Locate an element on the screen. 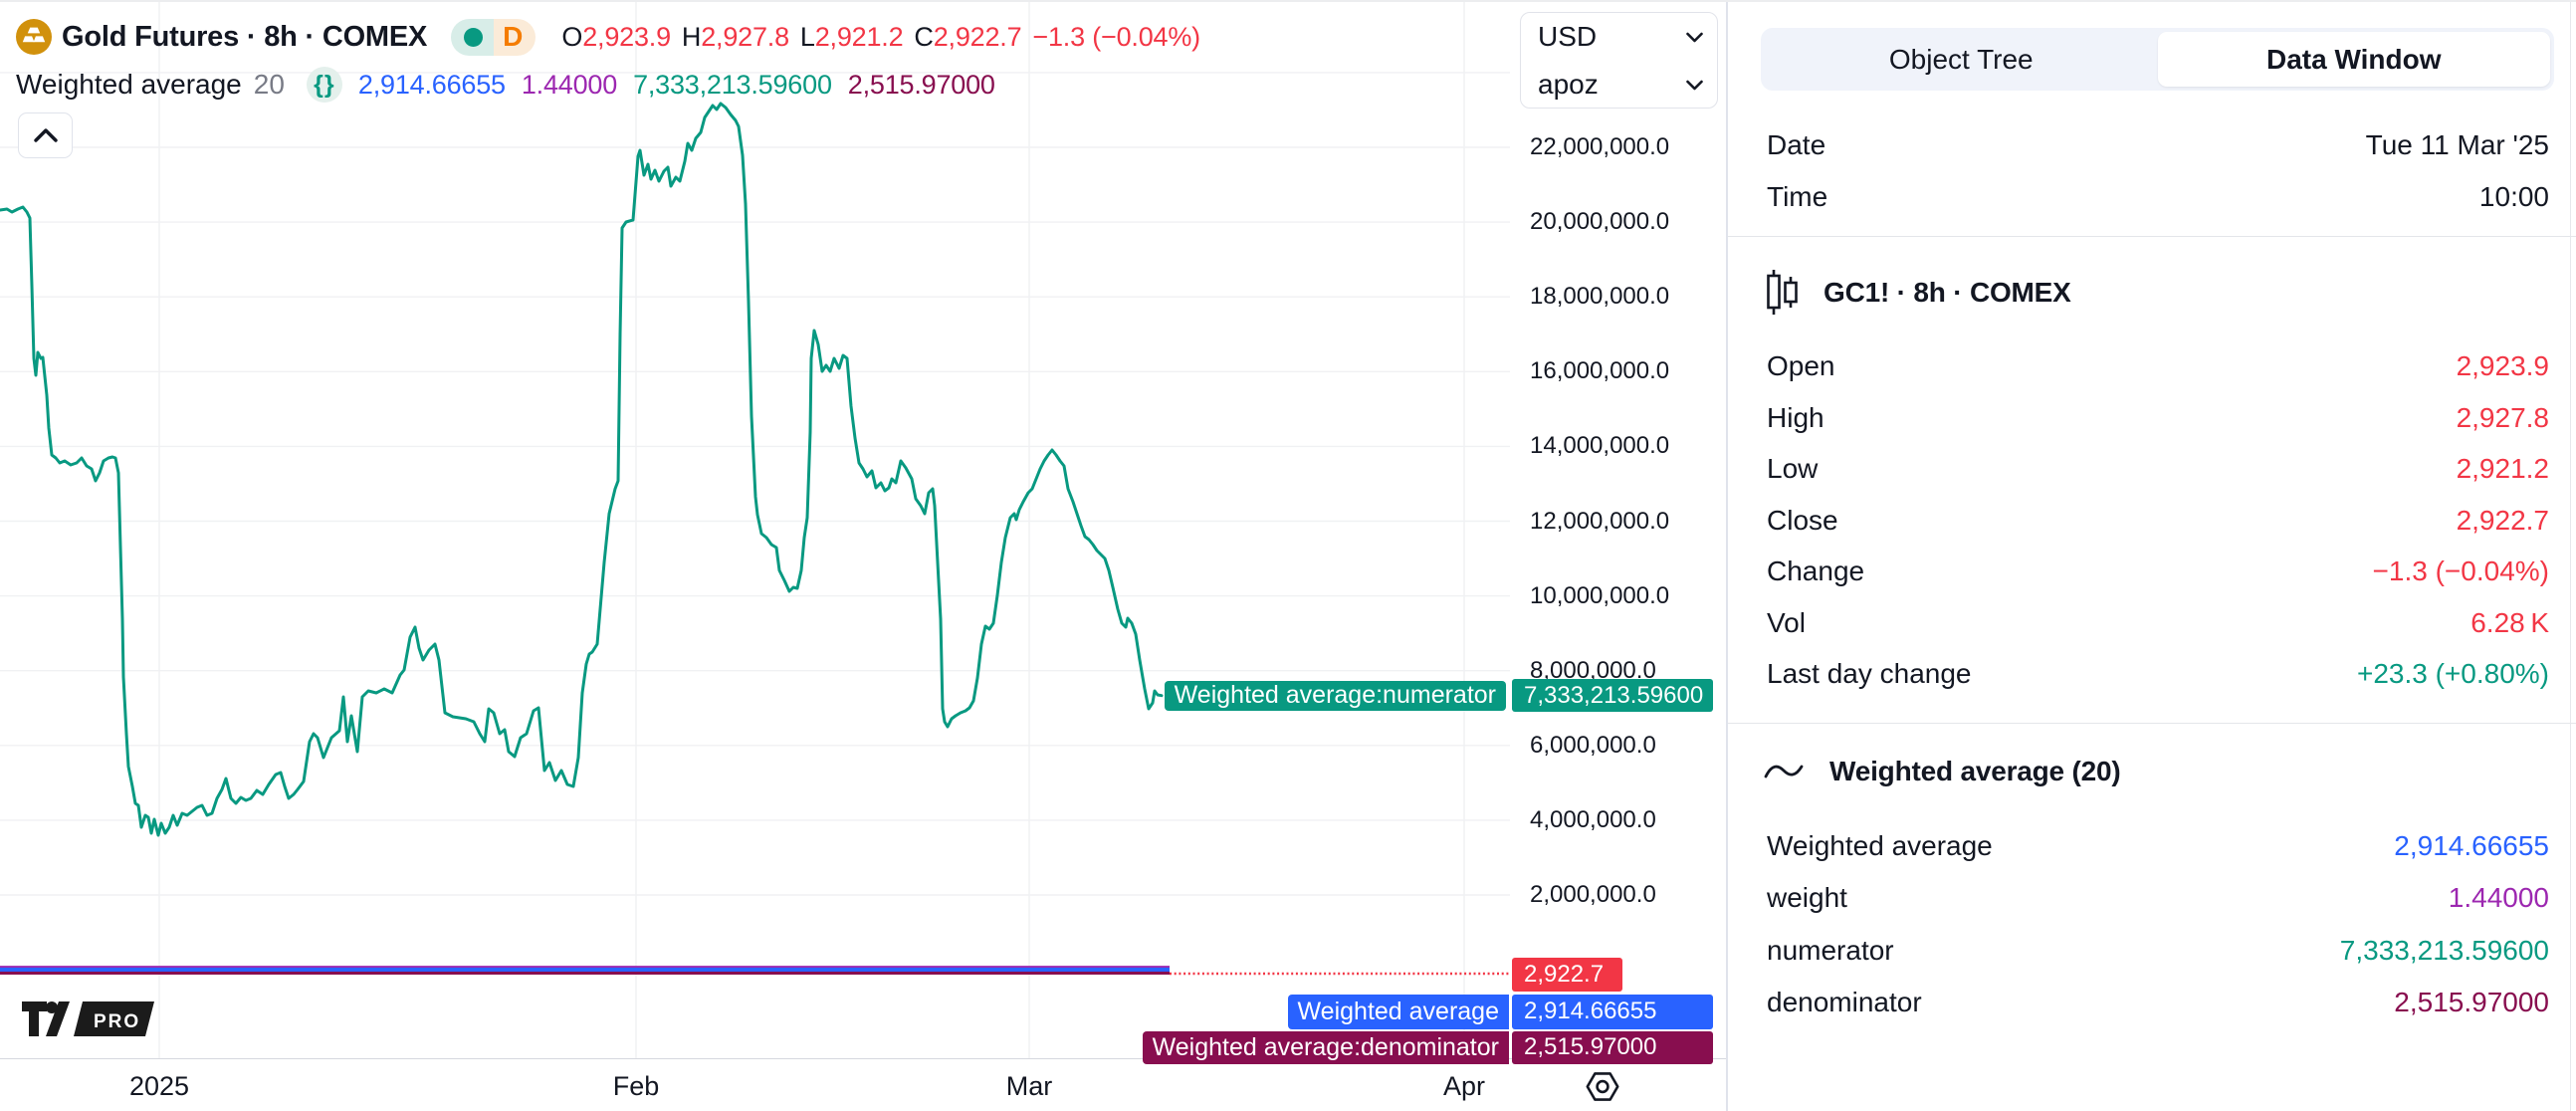 This screenshot has width=2576, height=1111. ohlc-value: 2,923.9 is located at coordinates (626, 37).